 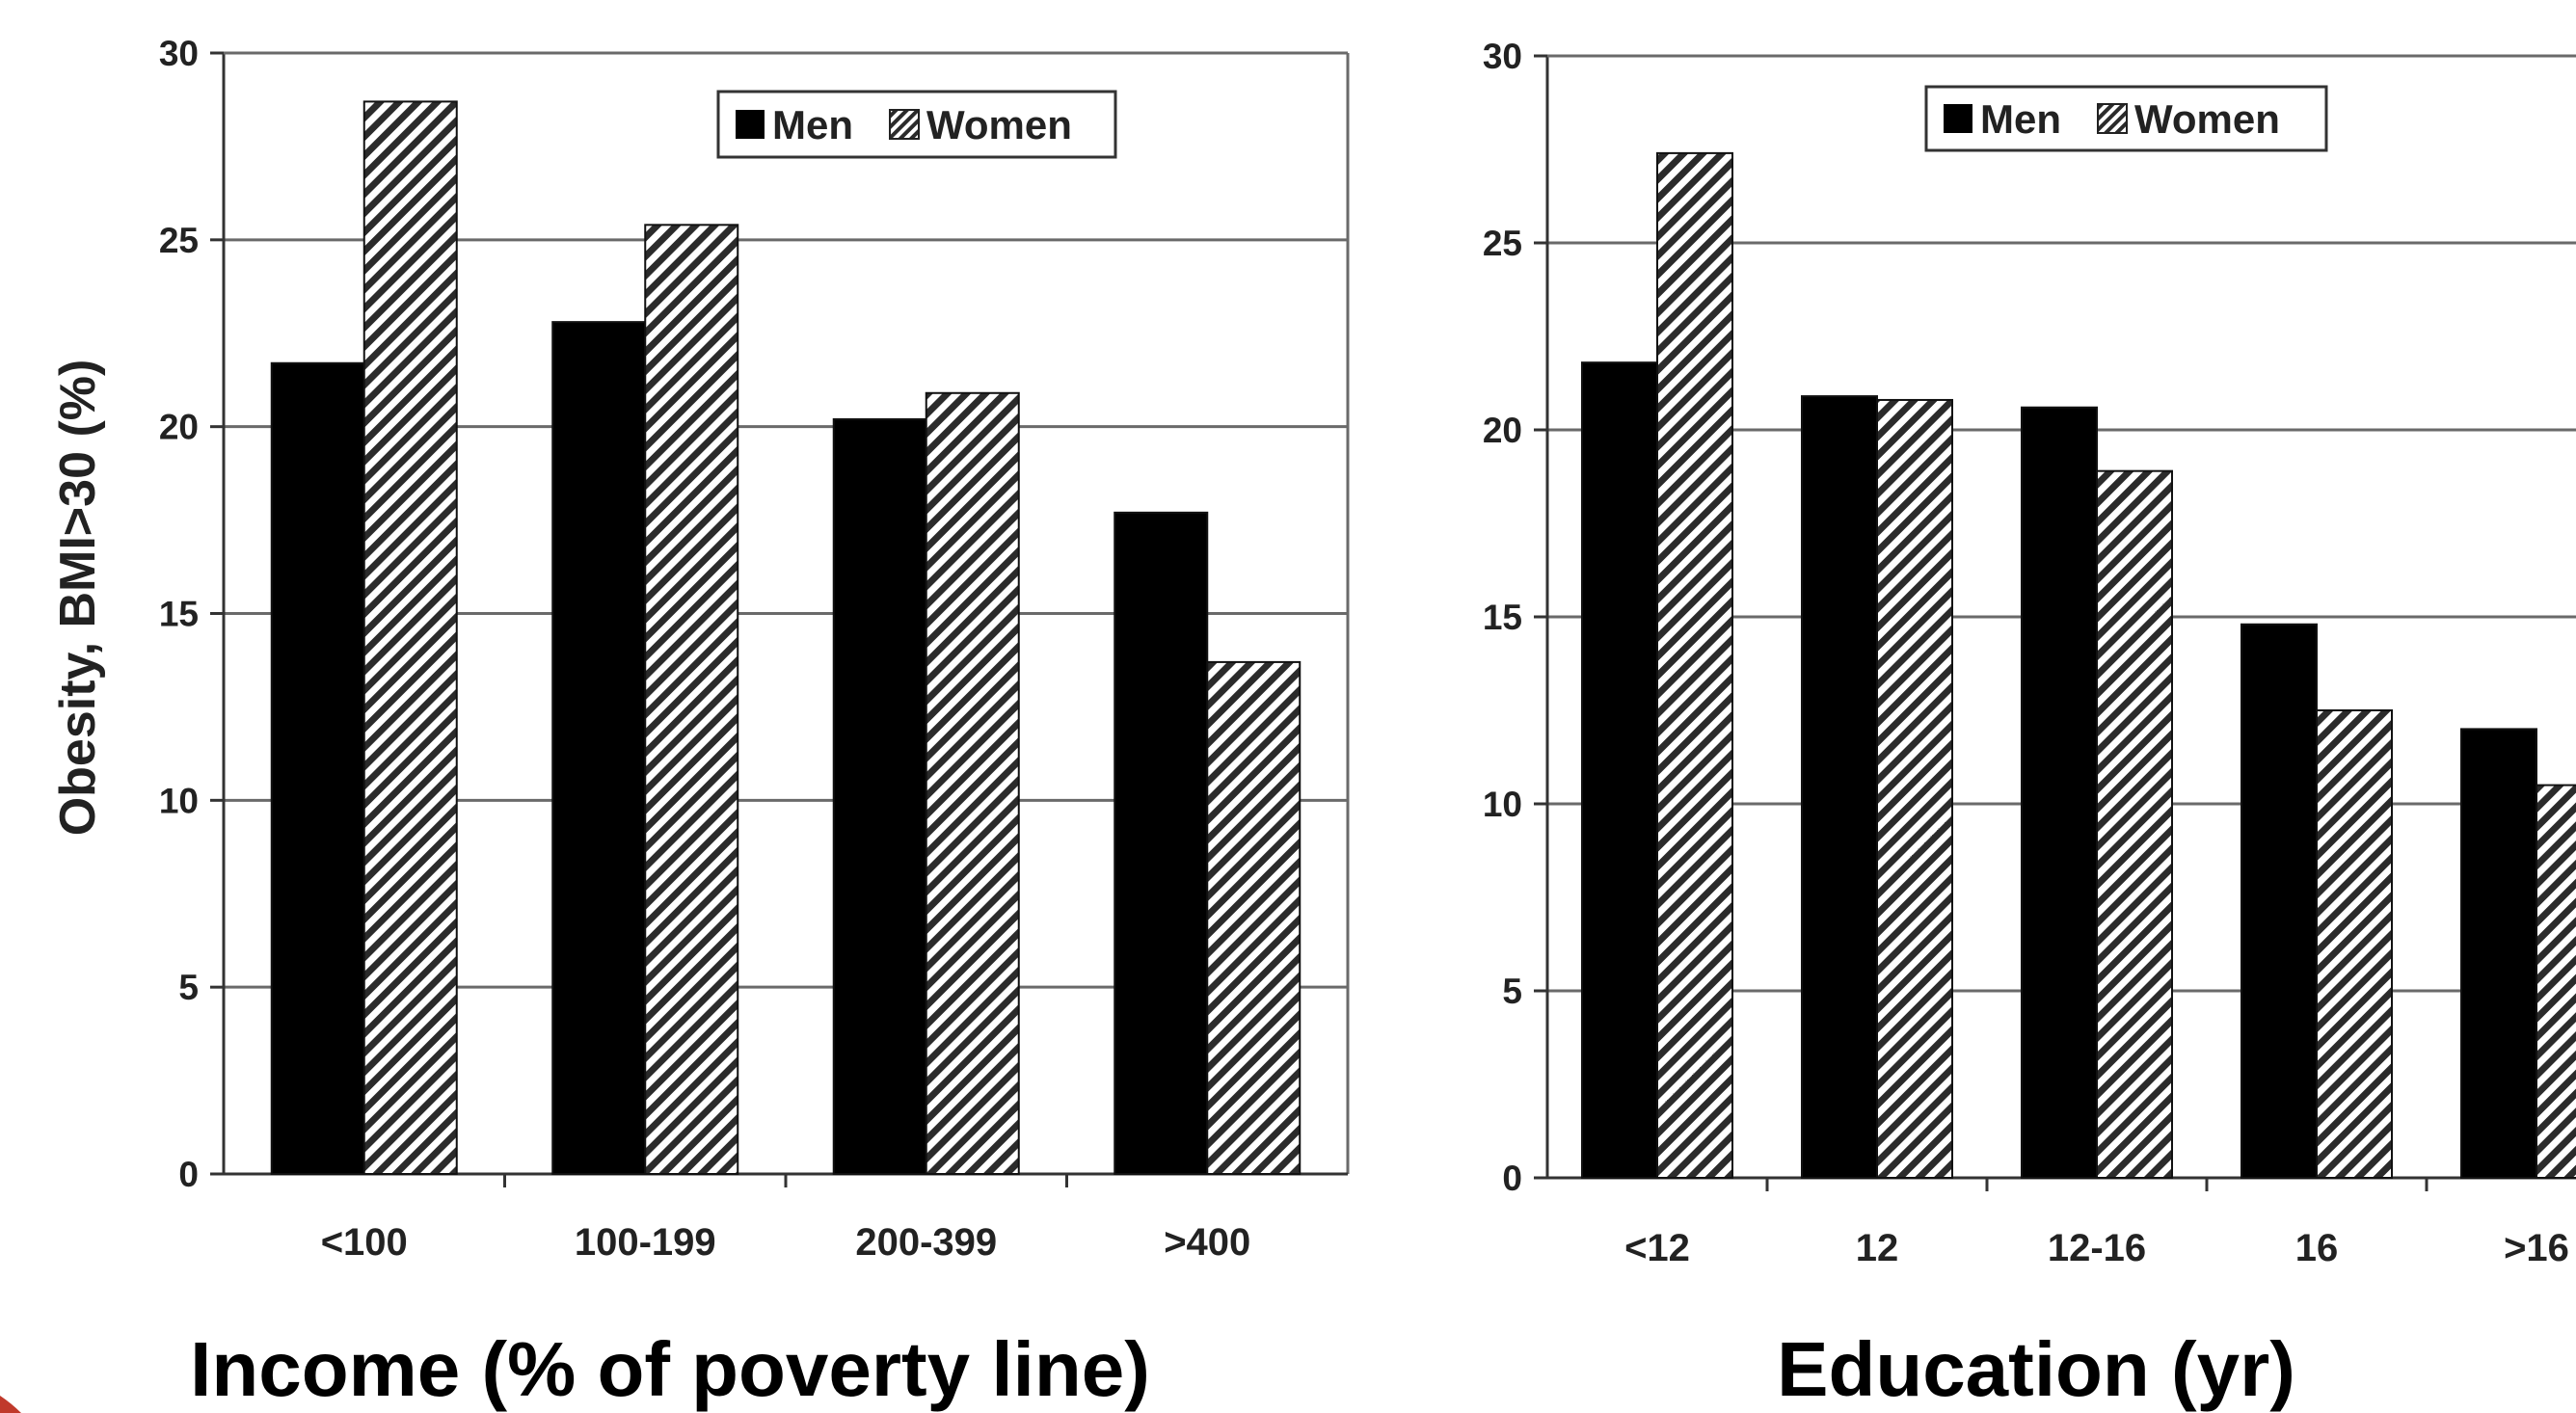 I want to click on x-tick-label: 12, so click(x=1878, y=1248).